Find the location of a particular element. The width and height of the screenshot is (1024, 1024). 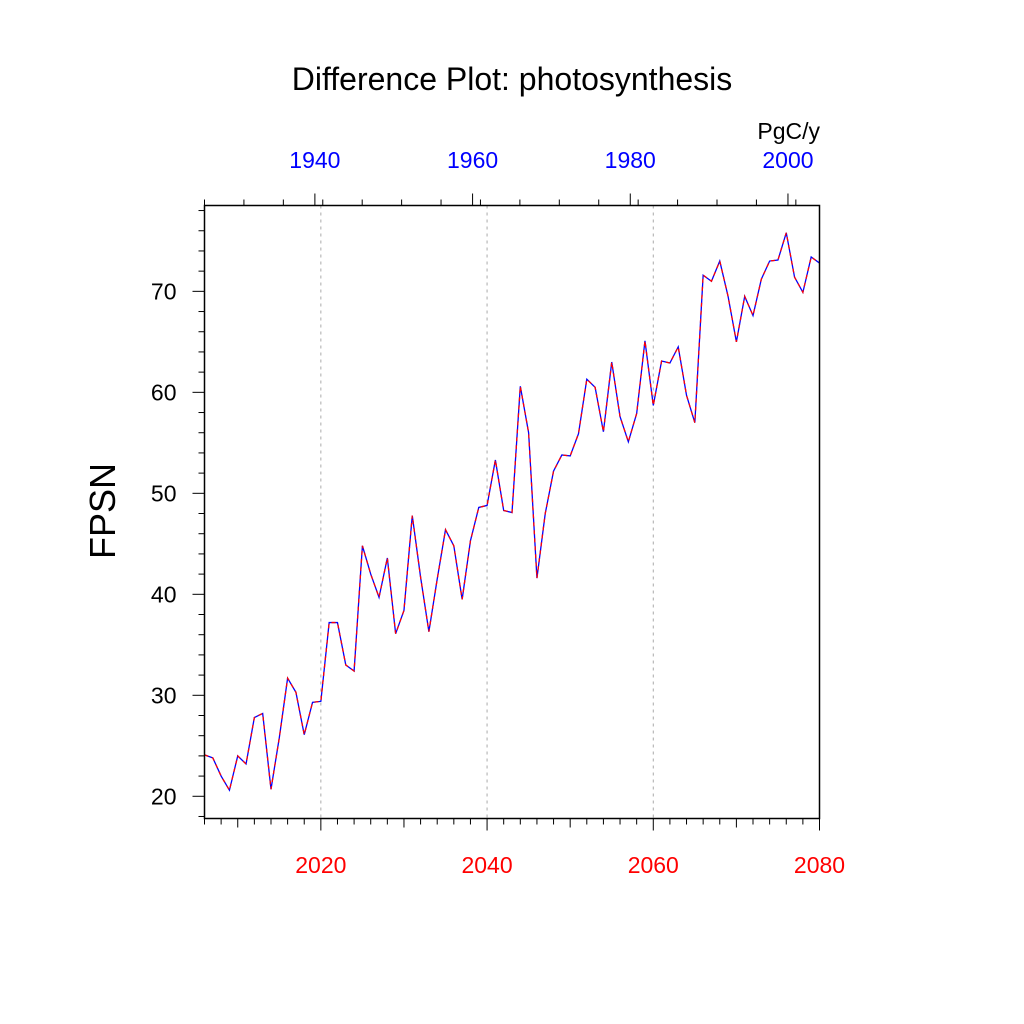

y-tick-label: 50 is located at coordinates (164, 493).